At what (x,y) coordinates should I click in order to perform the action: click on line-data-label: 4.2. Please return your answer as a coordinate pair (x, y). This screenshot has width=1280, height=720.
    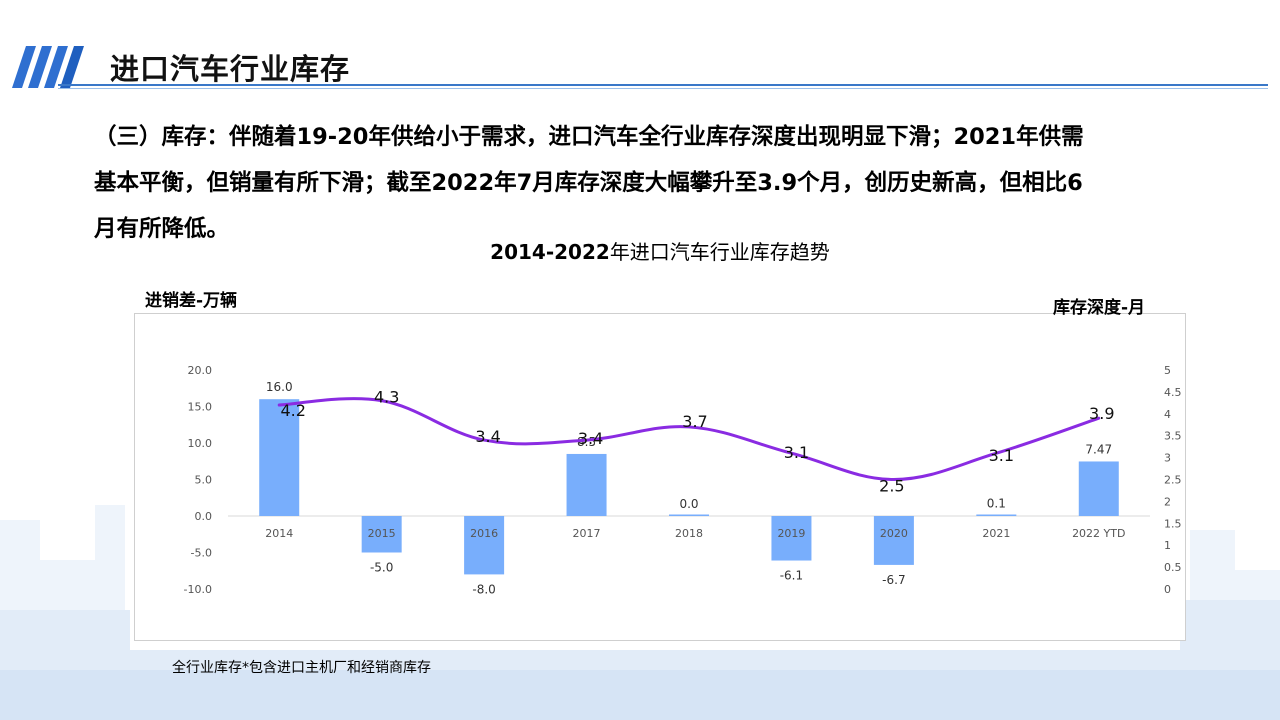
    Looking at the image, I should click on (292, 410).